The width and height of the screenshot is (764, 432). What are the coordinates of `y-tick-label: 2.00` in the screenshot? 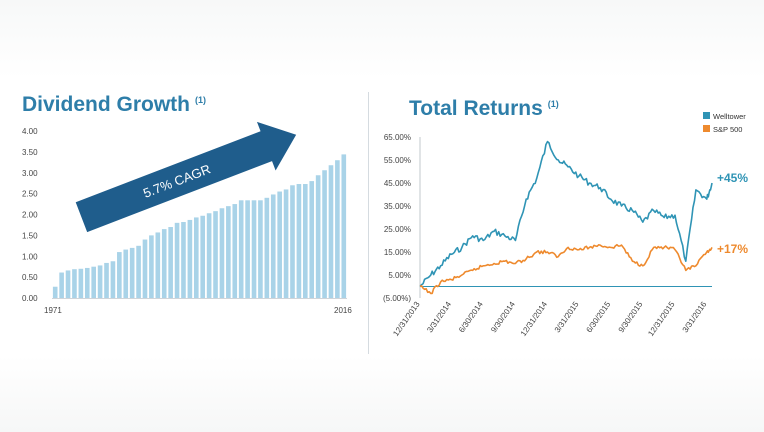 It's located at (30, 215).